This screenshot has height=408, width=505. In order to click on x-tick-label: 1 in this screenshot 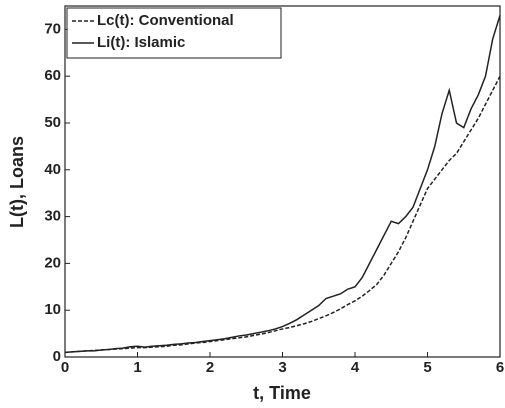, I will do `click(137, 367)`.